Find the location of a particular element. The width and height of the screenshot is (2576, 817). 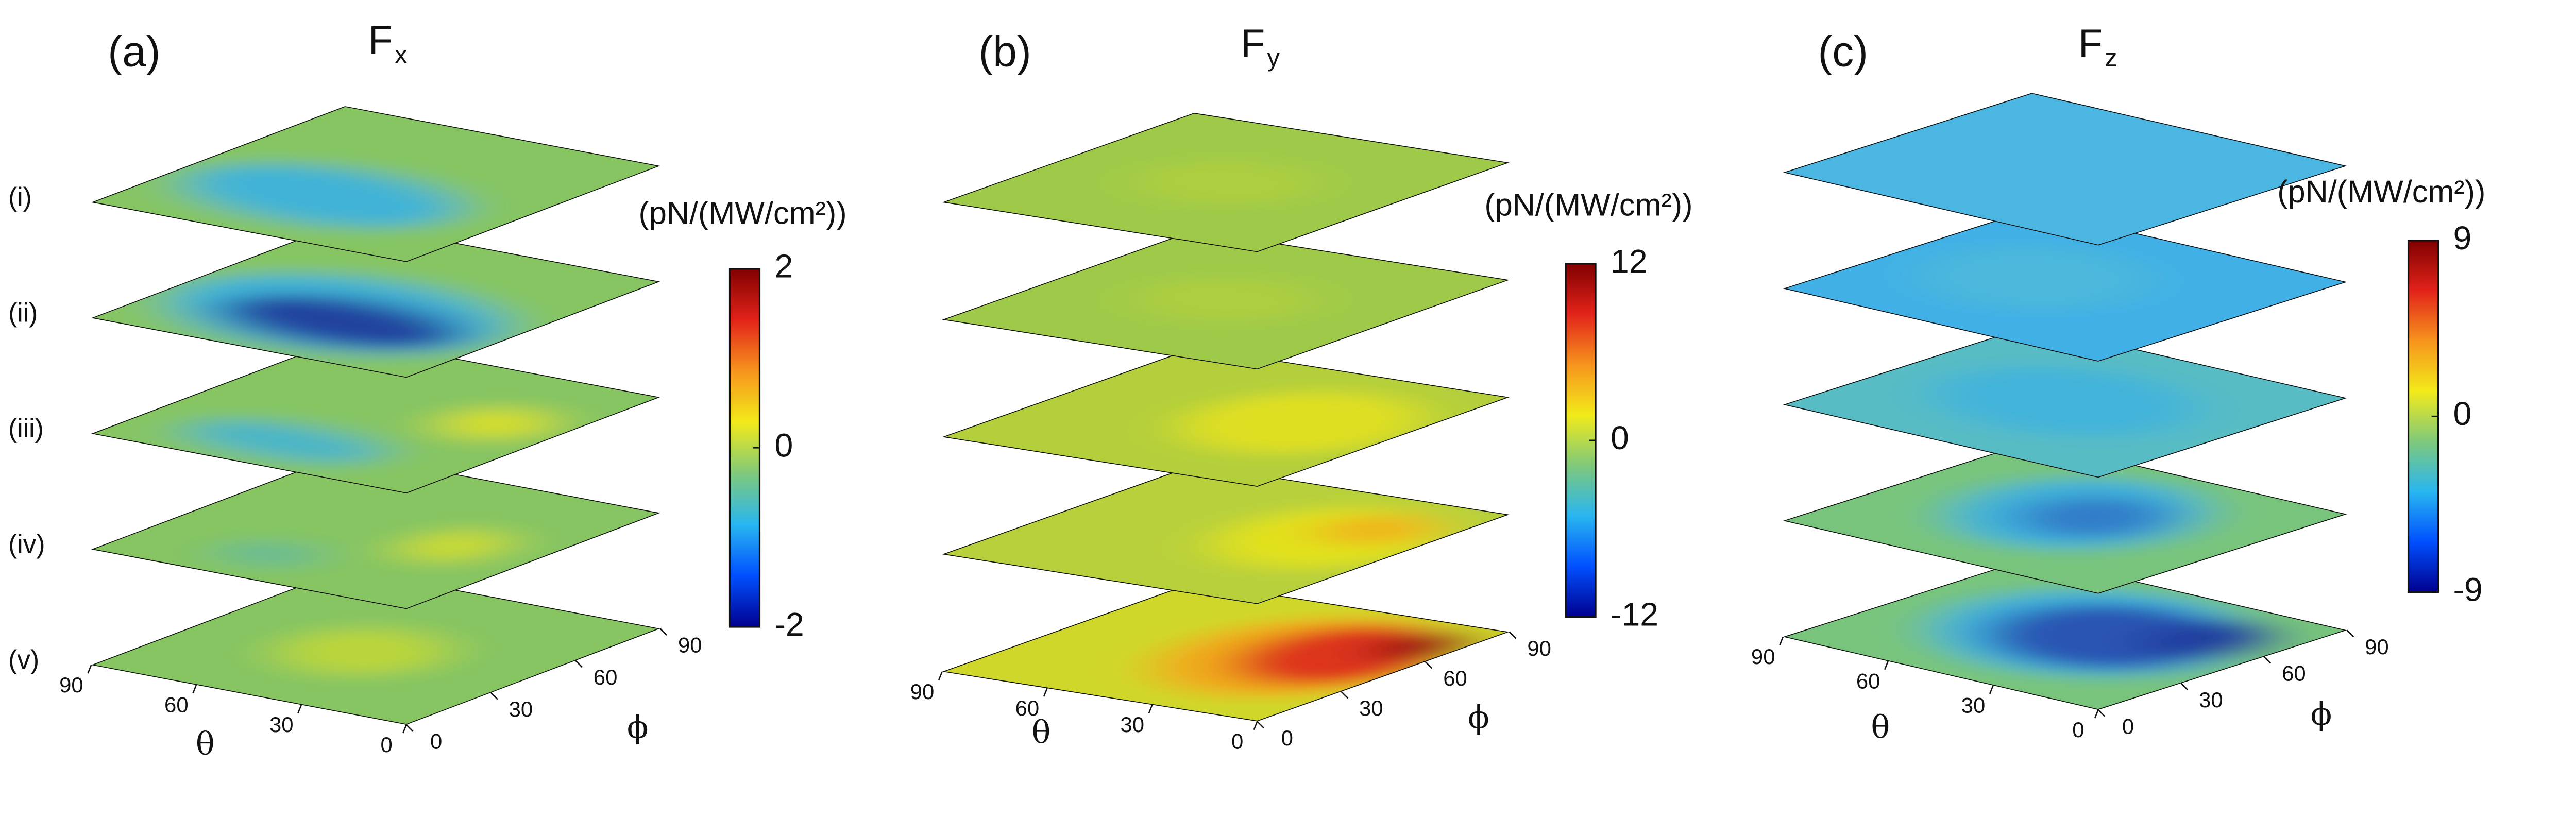

panel-label: (c) is located at coordinates (1843, 51).